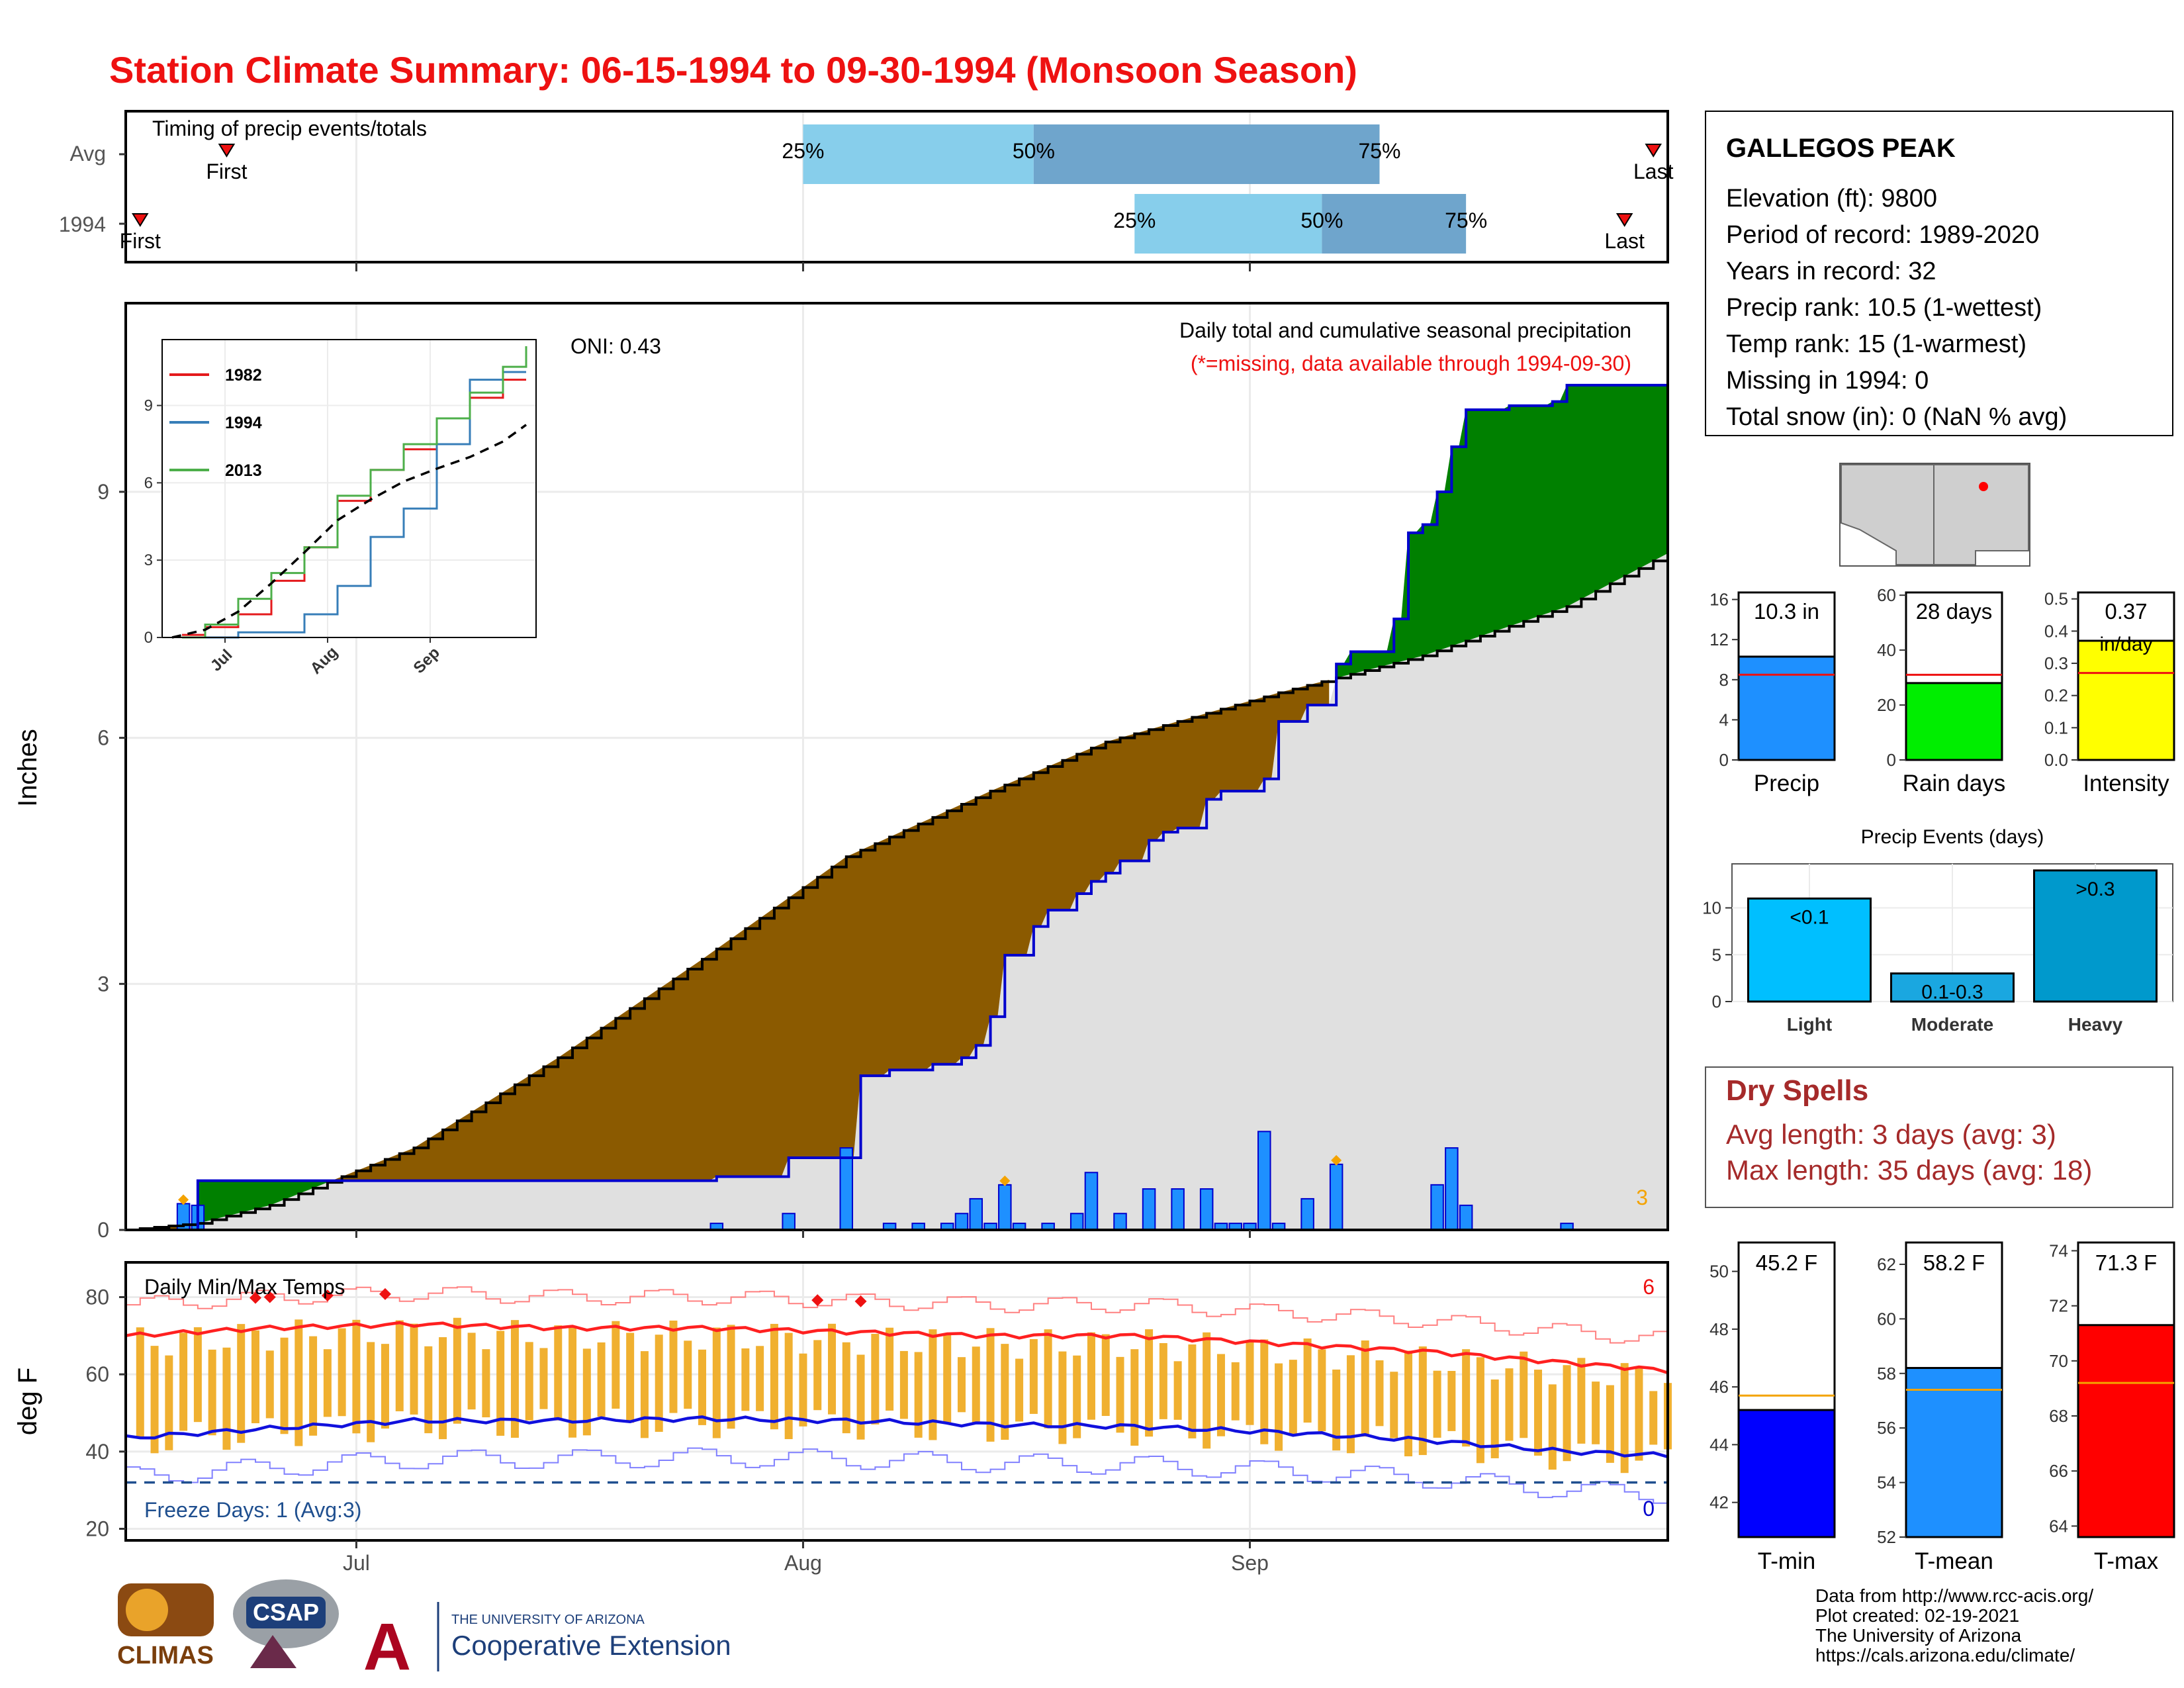 This screenshot has width=2184, height=1688. I want to click on events-tick-label-2: 10, so click(1712, 908).